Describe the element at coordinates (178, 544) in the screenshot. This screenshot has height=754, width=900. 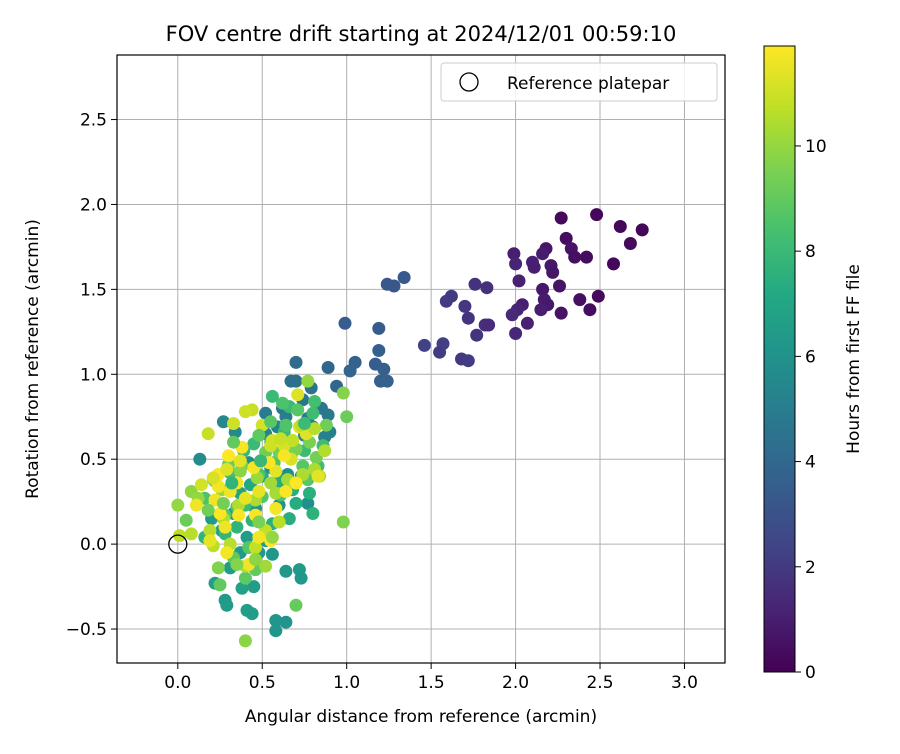
I see `reference-marker` at that location.